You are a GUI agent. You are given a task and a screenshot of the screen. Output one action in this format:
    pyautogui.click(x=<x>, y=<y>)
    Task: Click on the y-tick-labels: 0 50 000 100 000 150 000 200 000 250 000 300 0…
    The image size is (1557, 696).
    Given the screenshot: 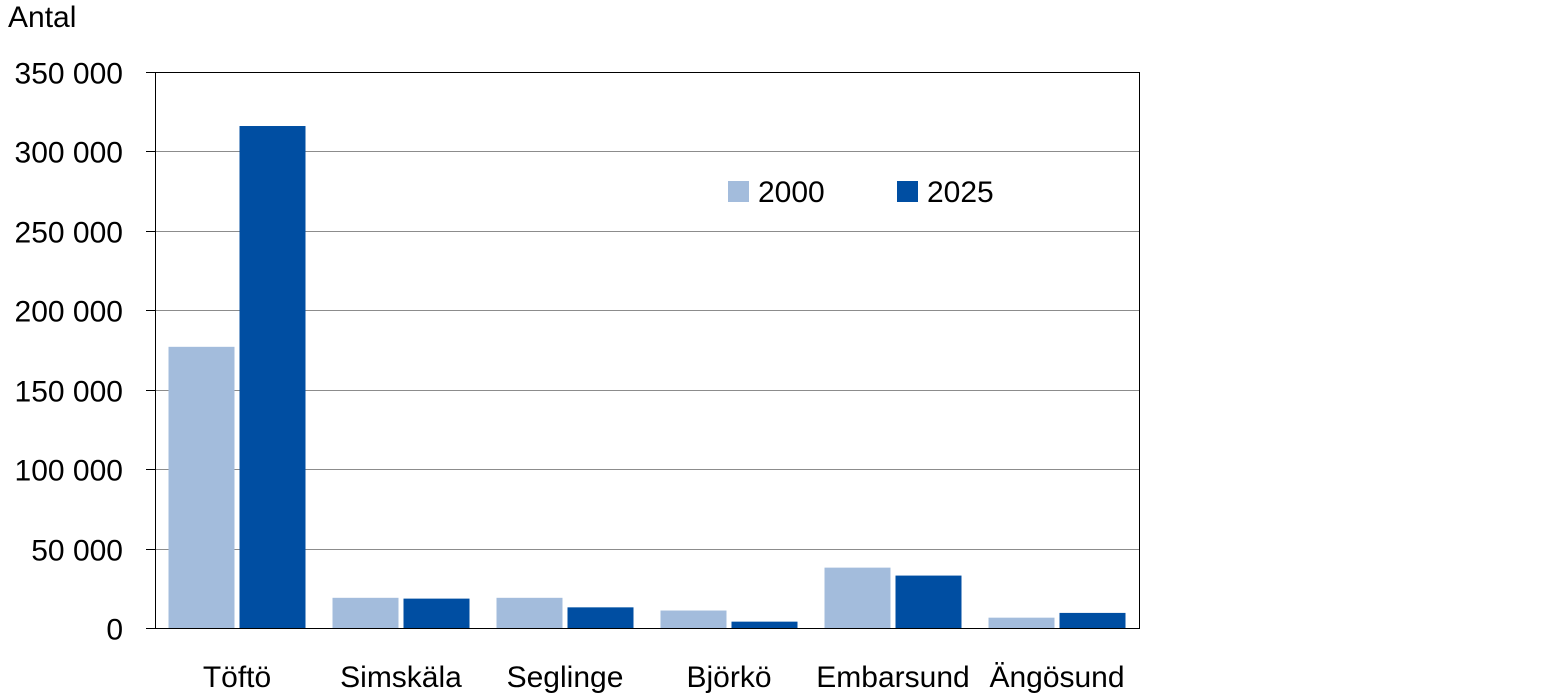 What is the action you would take?
    pyautogui.click(x=69, y=352)
    